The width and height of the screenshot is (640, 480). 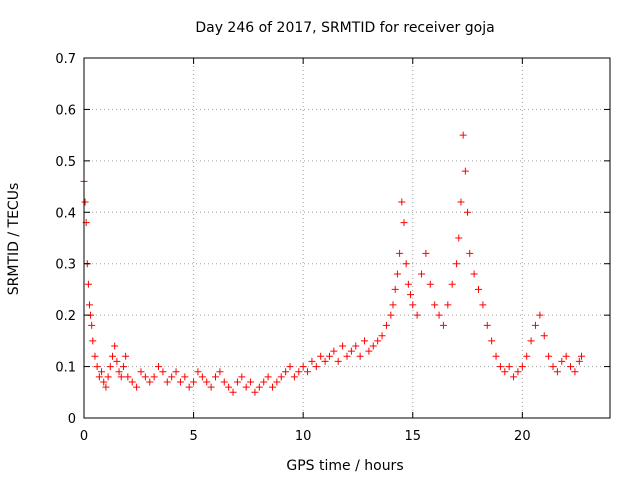 What do you see at coordinates (14, 239) in the screenshot?
I see `y-axis-title: SRMTID / TECUs` at bounding box center [14, 239].